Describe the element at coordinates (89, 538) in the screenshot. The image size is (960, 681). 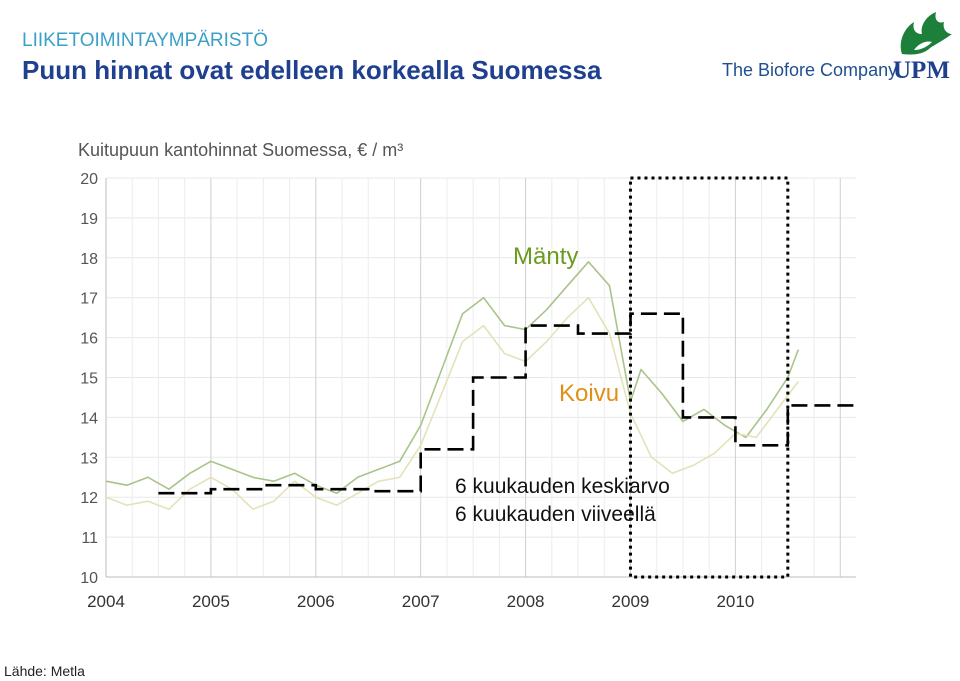
I see `y-tick-label: 11` at that location.